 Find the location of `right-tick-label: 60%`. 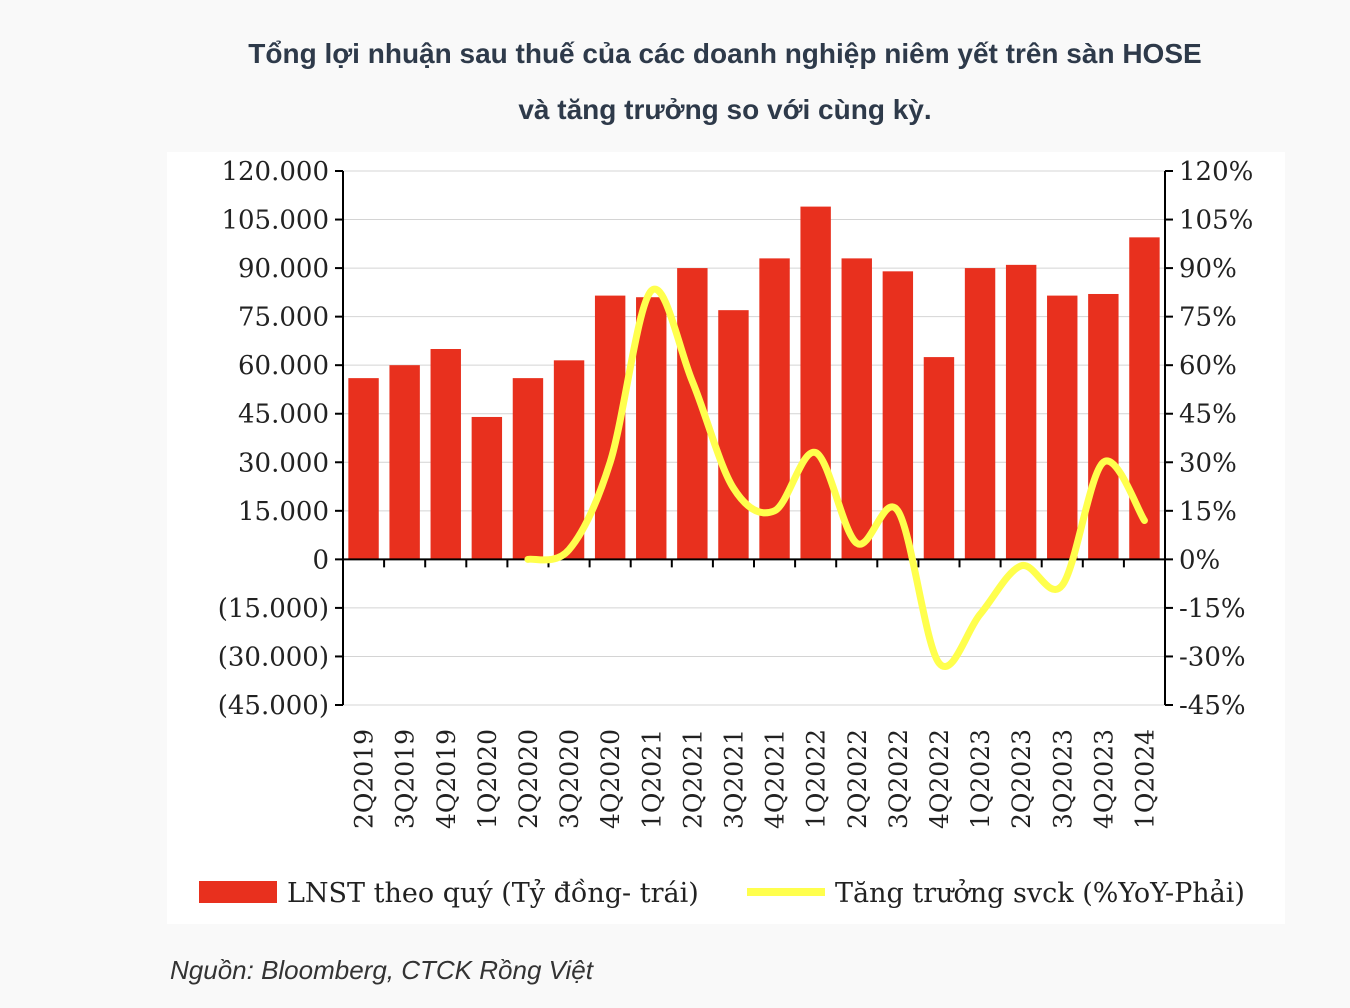

right-tick-label: 60% is located at coordinates (1208, 366).